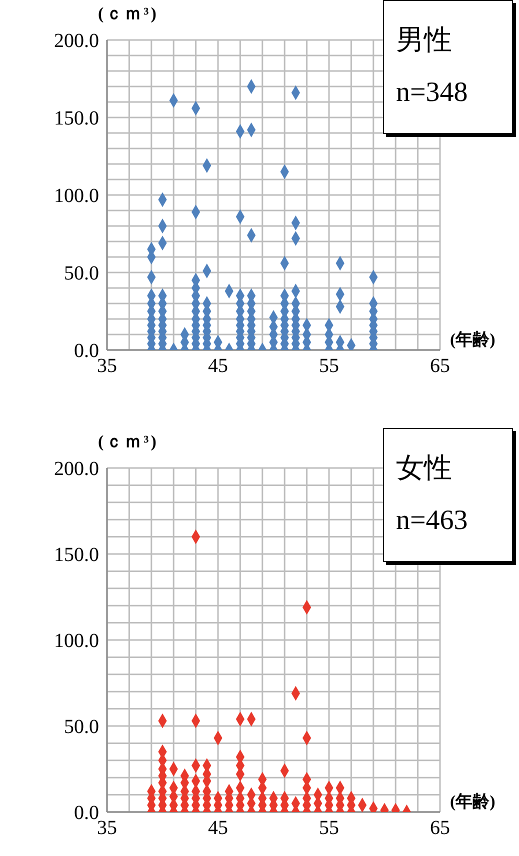 This screenshot has width=519, height=856. What do you see at coordinates (424, 41) in the screenshot?
I see `annotation: 男性` at bounding box center [424, 41].